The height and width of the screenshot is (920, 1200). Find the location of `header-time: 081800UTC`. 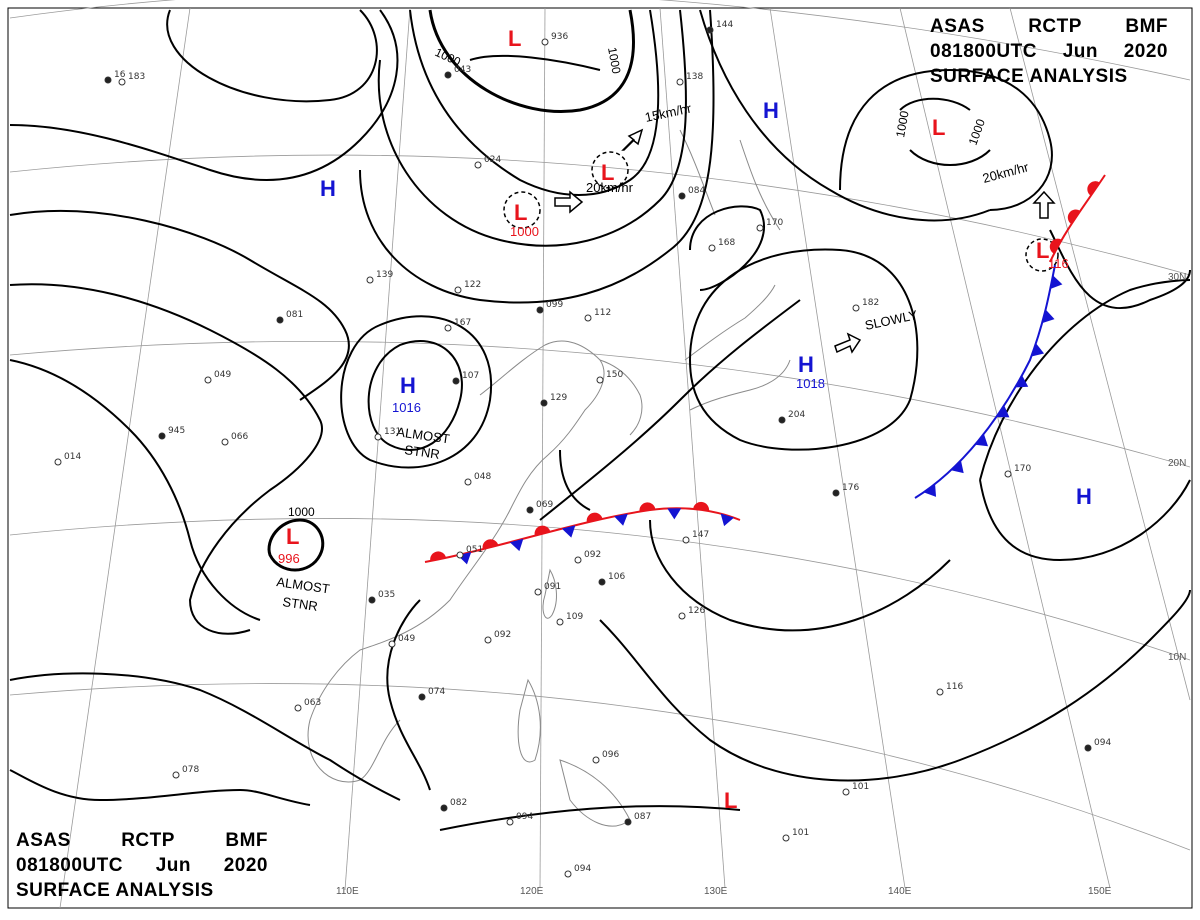

header-time: 081800UTC is located at coordinates (983, 51).